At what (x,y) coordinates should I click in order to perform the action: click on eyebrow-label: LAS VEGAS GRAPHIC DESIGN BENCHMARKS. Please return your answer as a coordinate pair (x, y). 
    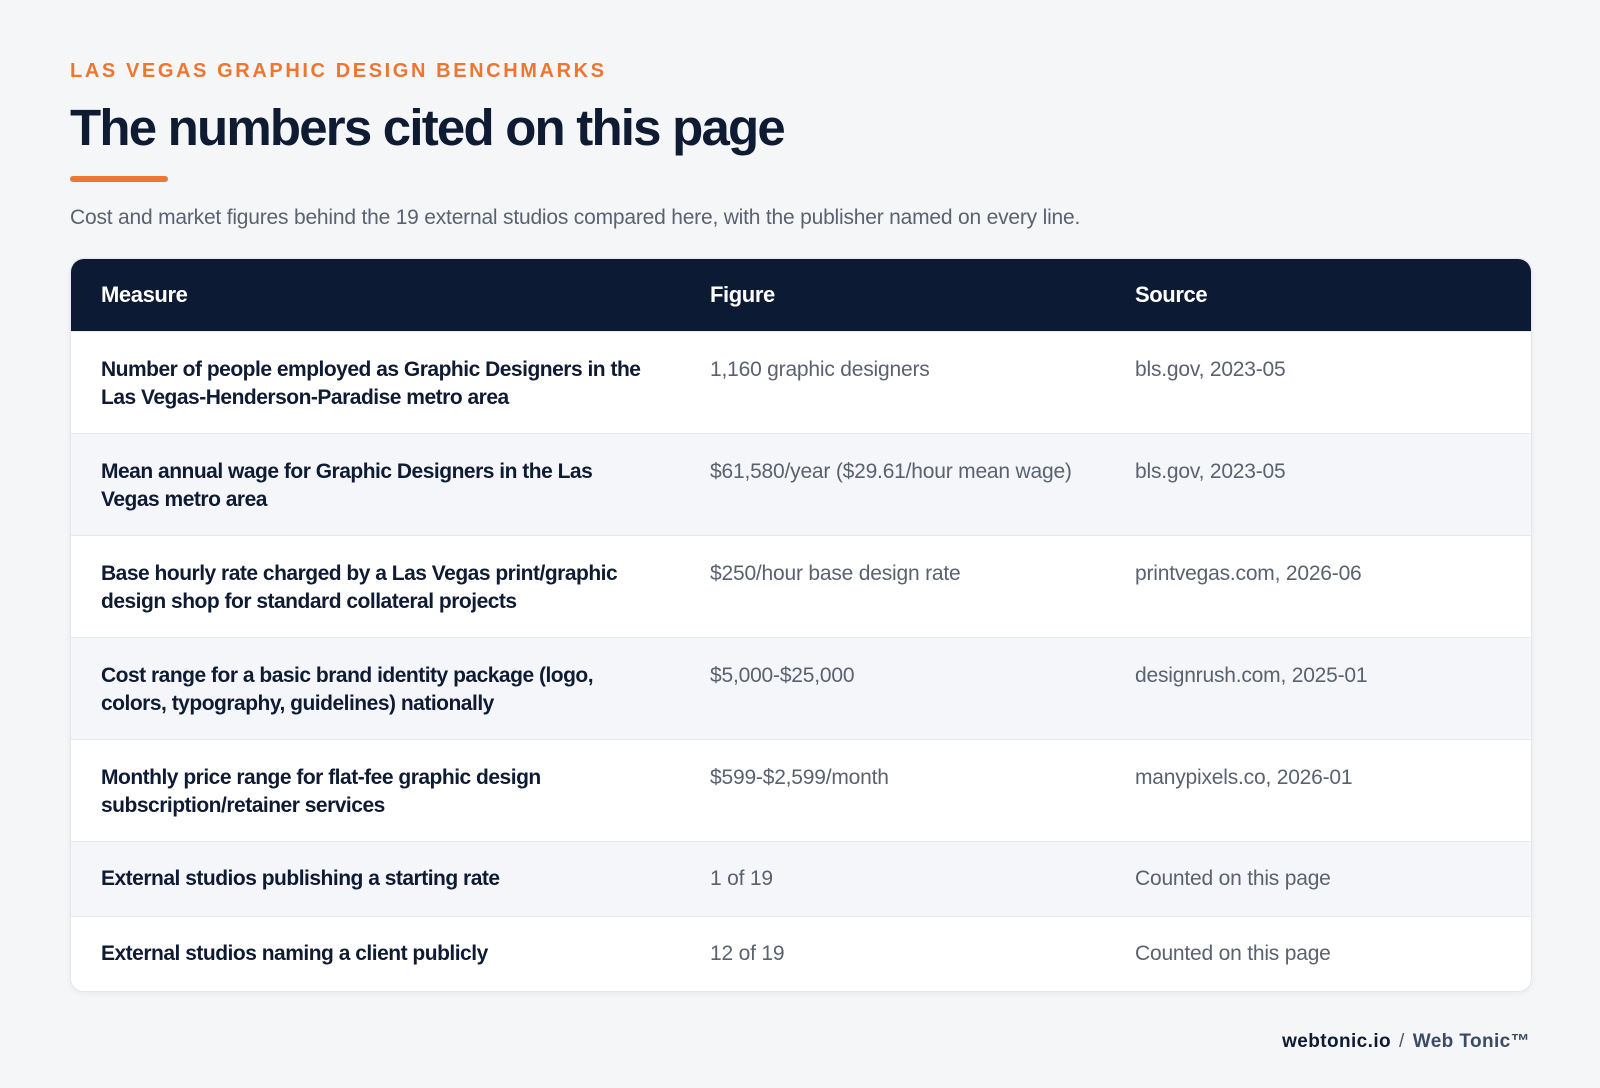
    Looking at the image, I should click on (338, 71).